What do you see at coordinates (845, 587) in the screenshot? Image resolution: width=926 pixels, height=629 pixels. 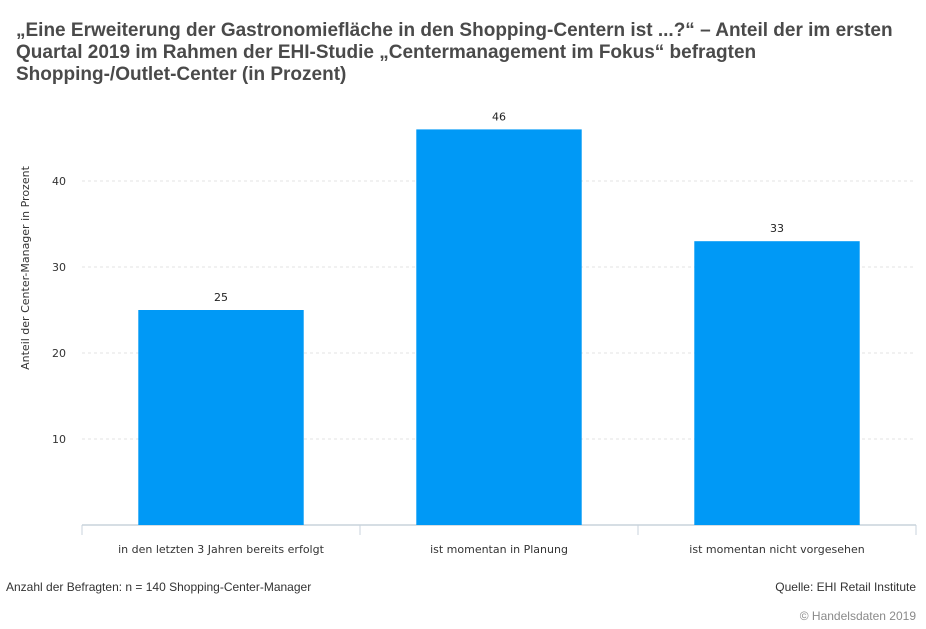 I see `source-link: Quelle: EHI Retail Institute` at bounding box center [845, 587].